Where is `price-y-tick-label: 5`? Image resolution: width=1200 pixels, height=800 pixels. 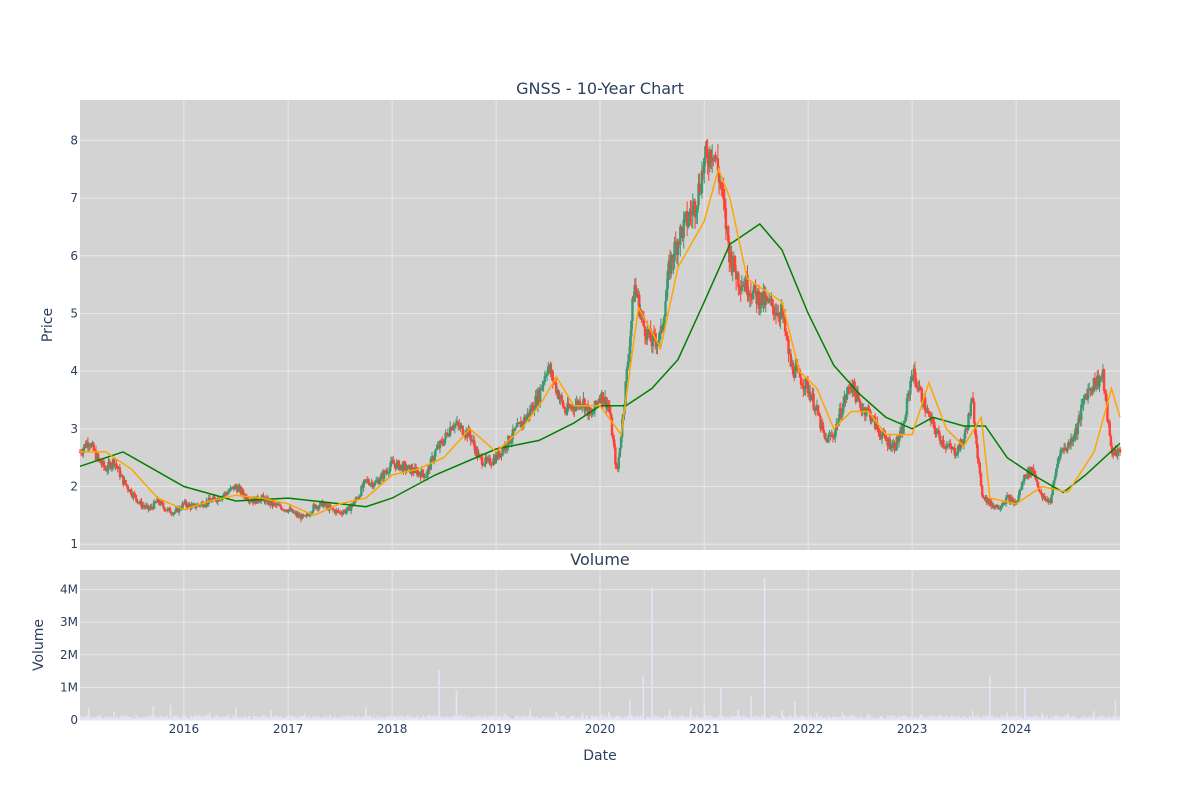 price-y-tick-label: 5 is located at coordinates (74, 313).